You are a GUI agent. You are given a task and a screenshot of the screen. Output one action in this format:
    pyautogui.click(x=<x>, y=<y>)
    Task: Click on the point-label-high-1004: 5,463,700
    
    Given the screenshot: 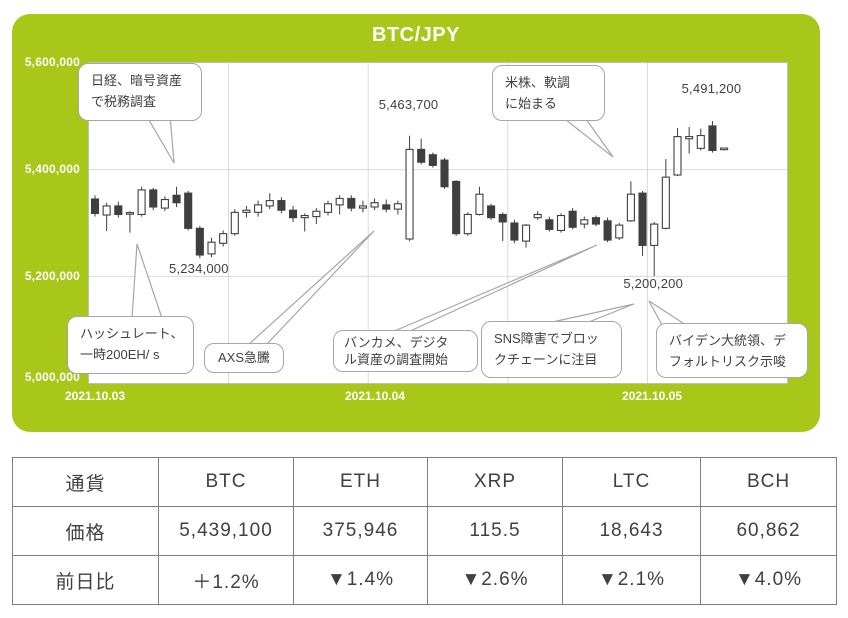 What is the action you would take?
    pyautogui.click(x=408, y=104)
    